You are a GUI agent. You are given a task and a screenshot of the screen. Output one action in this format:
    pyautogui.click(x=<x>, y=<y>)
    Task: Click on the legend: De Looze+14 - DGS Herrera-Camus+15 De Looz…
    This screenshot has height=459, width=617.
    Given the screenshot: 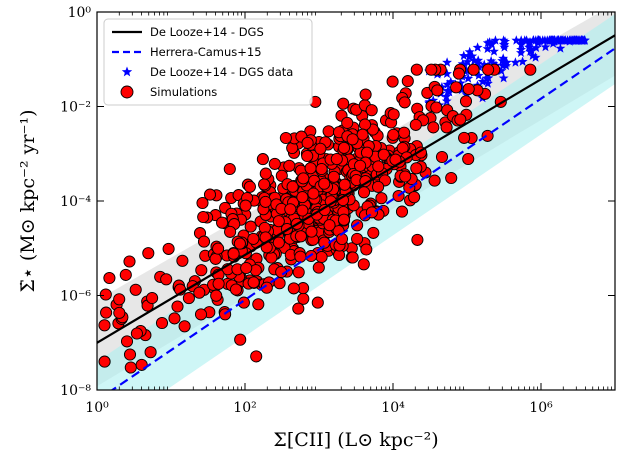 What is the action you would take?
    pyautogui.click(x=208, y=62)
    